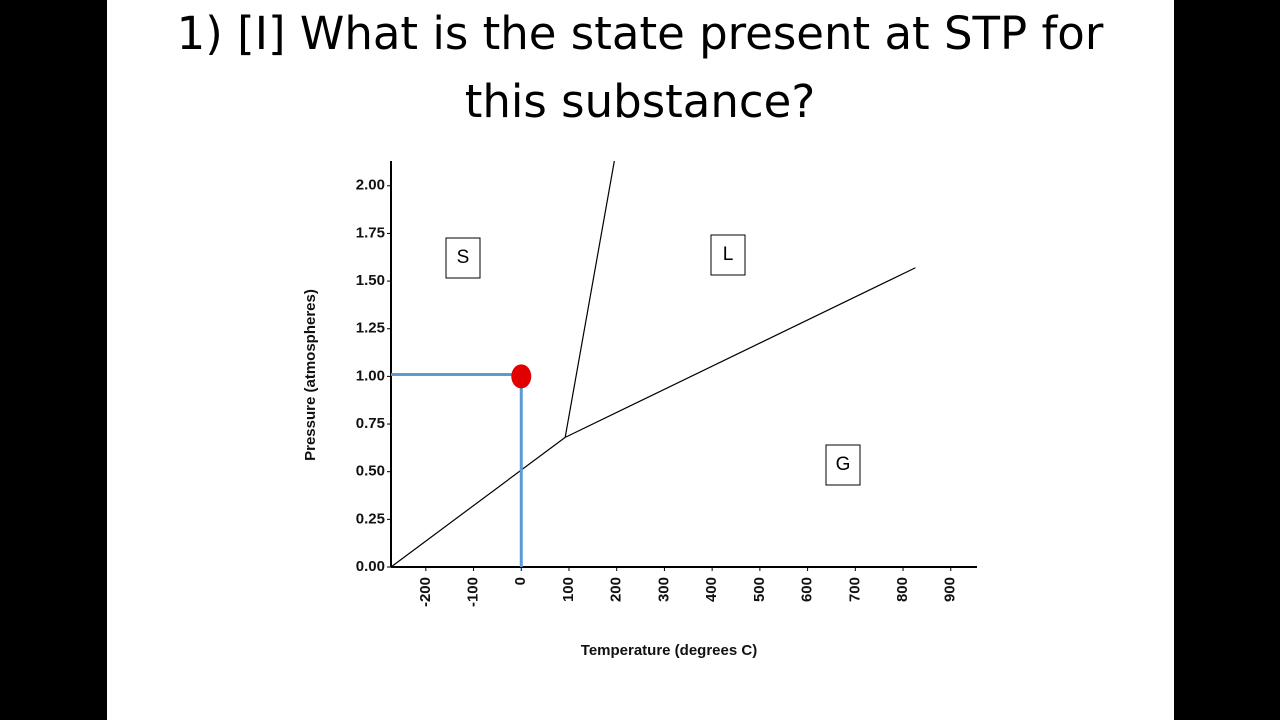 Image resolution: width=1280 pixels, height=720 pixels. What do you see at coordinates (520, 581) in the screenshot?
I see `x-tick-label: 0` at bounding box center [520, 581].